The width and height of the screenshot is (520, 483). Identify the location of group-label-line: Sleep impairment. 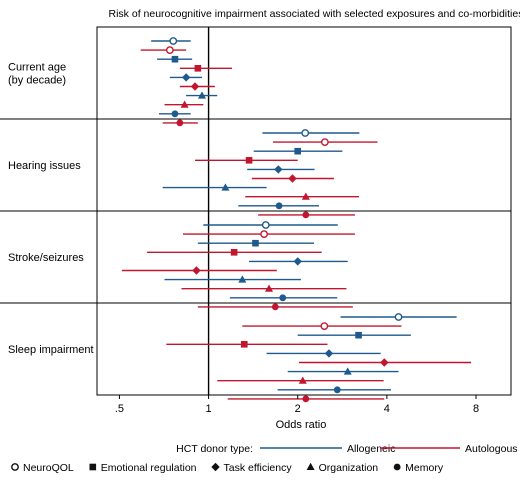
(51, 350).